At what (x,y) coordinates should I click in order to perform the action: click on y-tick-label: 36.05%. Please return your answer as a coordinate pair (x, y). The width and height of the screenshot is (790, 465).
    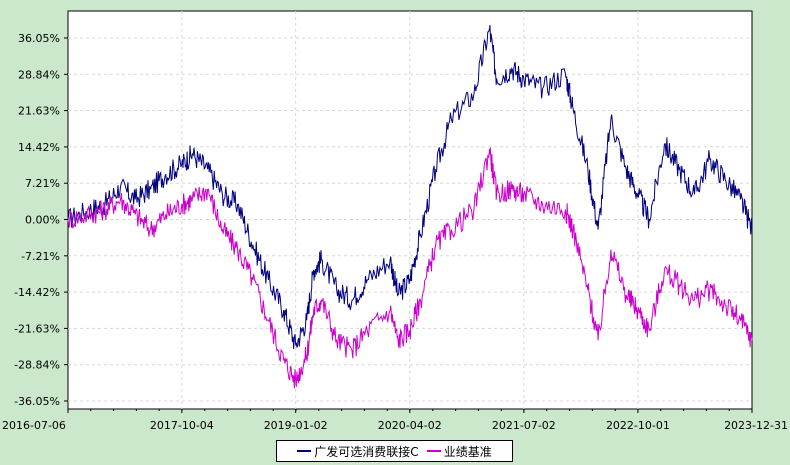
    Looking at the image, I should click on (39, 38).